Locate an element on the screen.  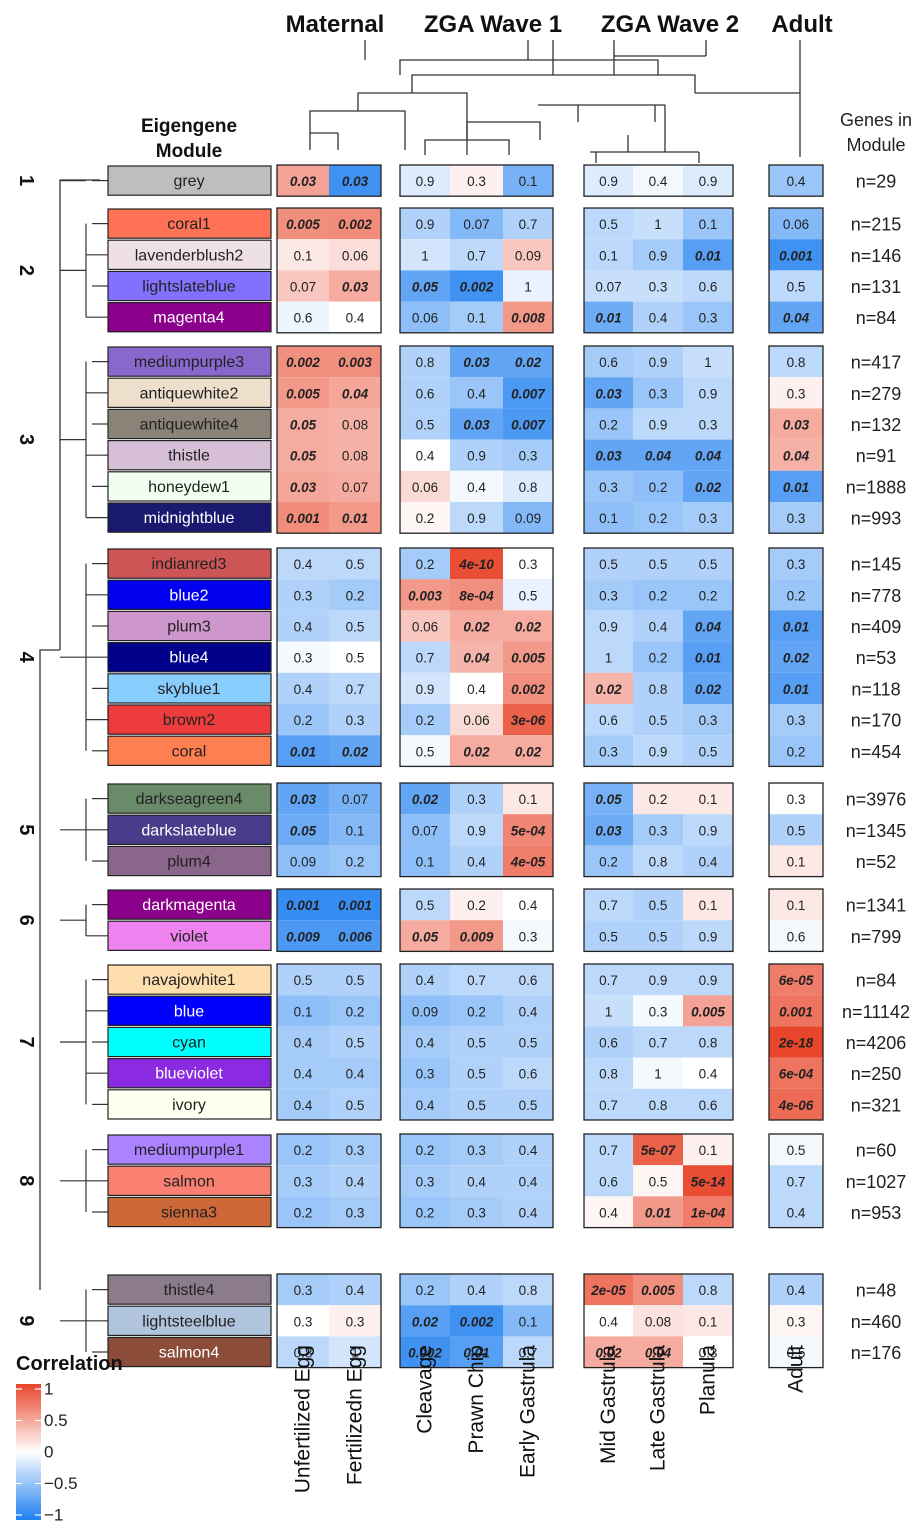
cell-value: 0.02 is located at coordinates (708, 689).